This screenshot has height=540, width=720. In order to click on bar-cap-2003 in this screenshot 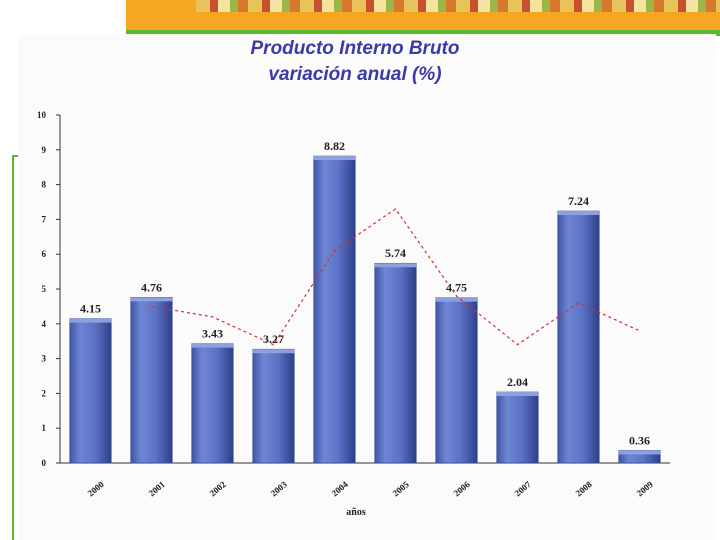, I will do `click(273, 351)`.